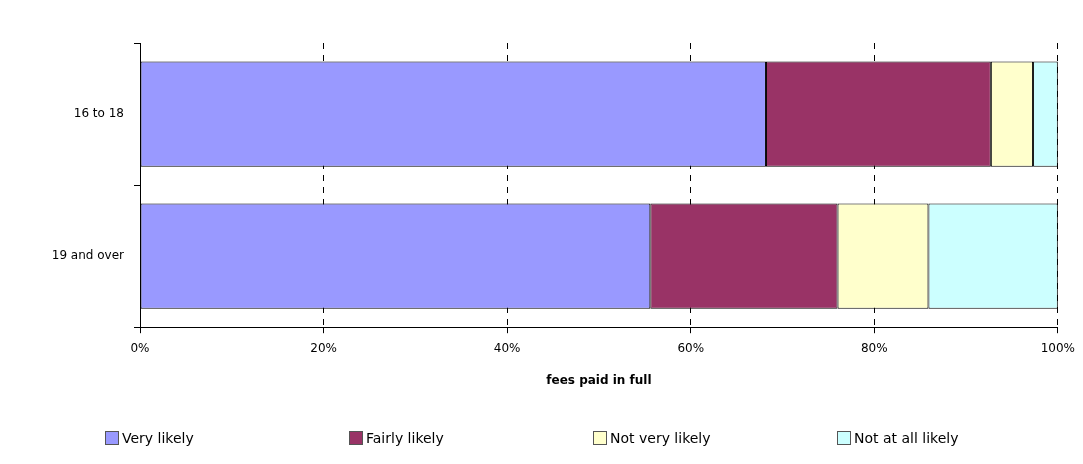  Describe the element at coordinates (906, 438) in the screenshot. I see `legend-label: Not at all likely` at that location.